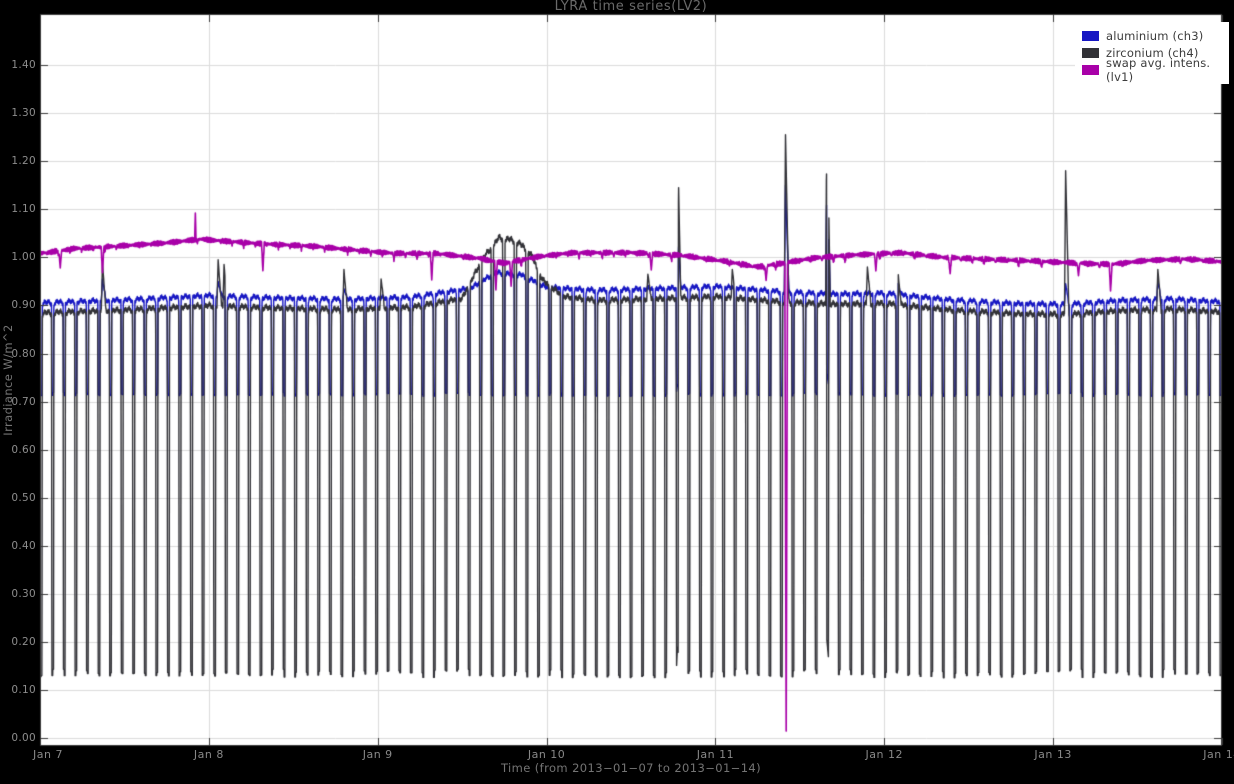 This screenshot has width=1234, height=784. Describe the element at coordinates (1155, 35) in the screenshot. I see `legend-label: aluminium (ch3)` at that location.